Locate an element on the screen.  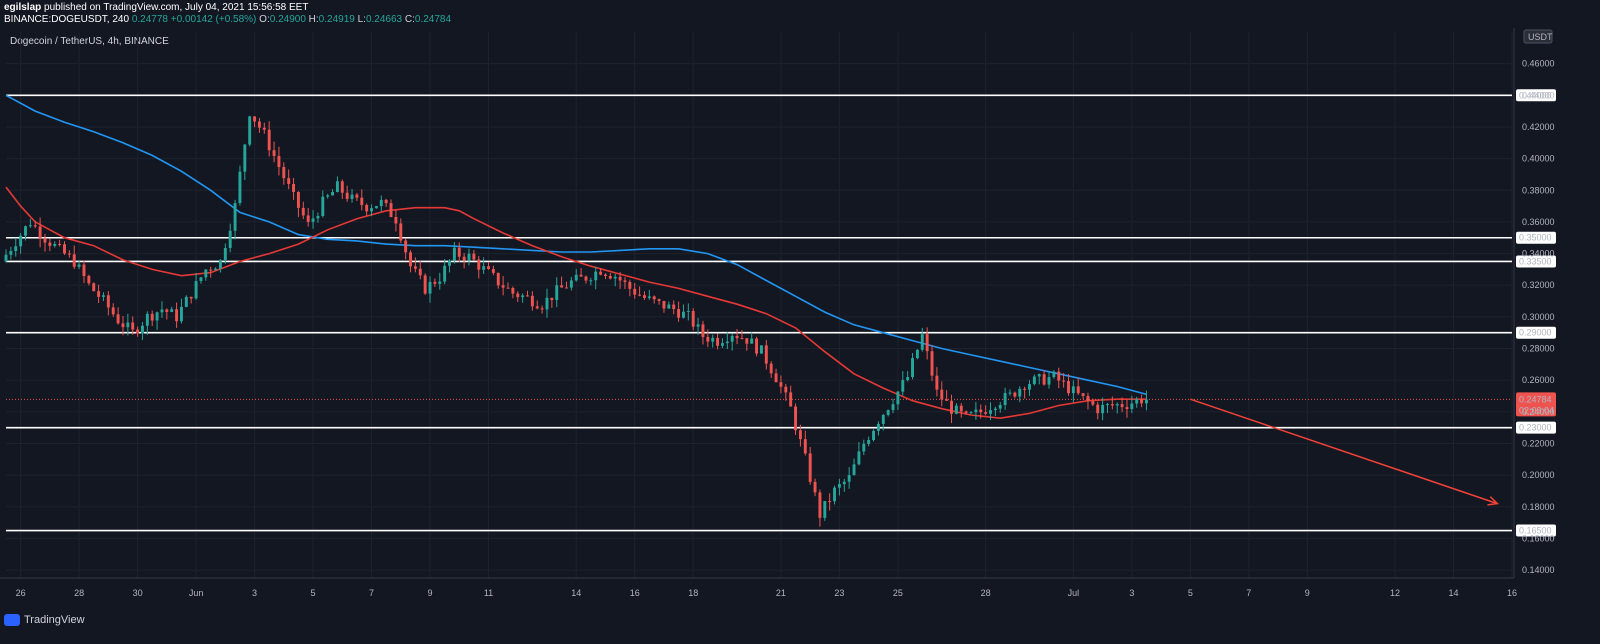
level-badge-label: 0.35000 is located at coordinates (1535, 238).